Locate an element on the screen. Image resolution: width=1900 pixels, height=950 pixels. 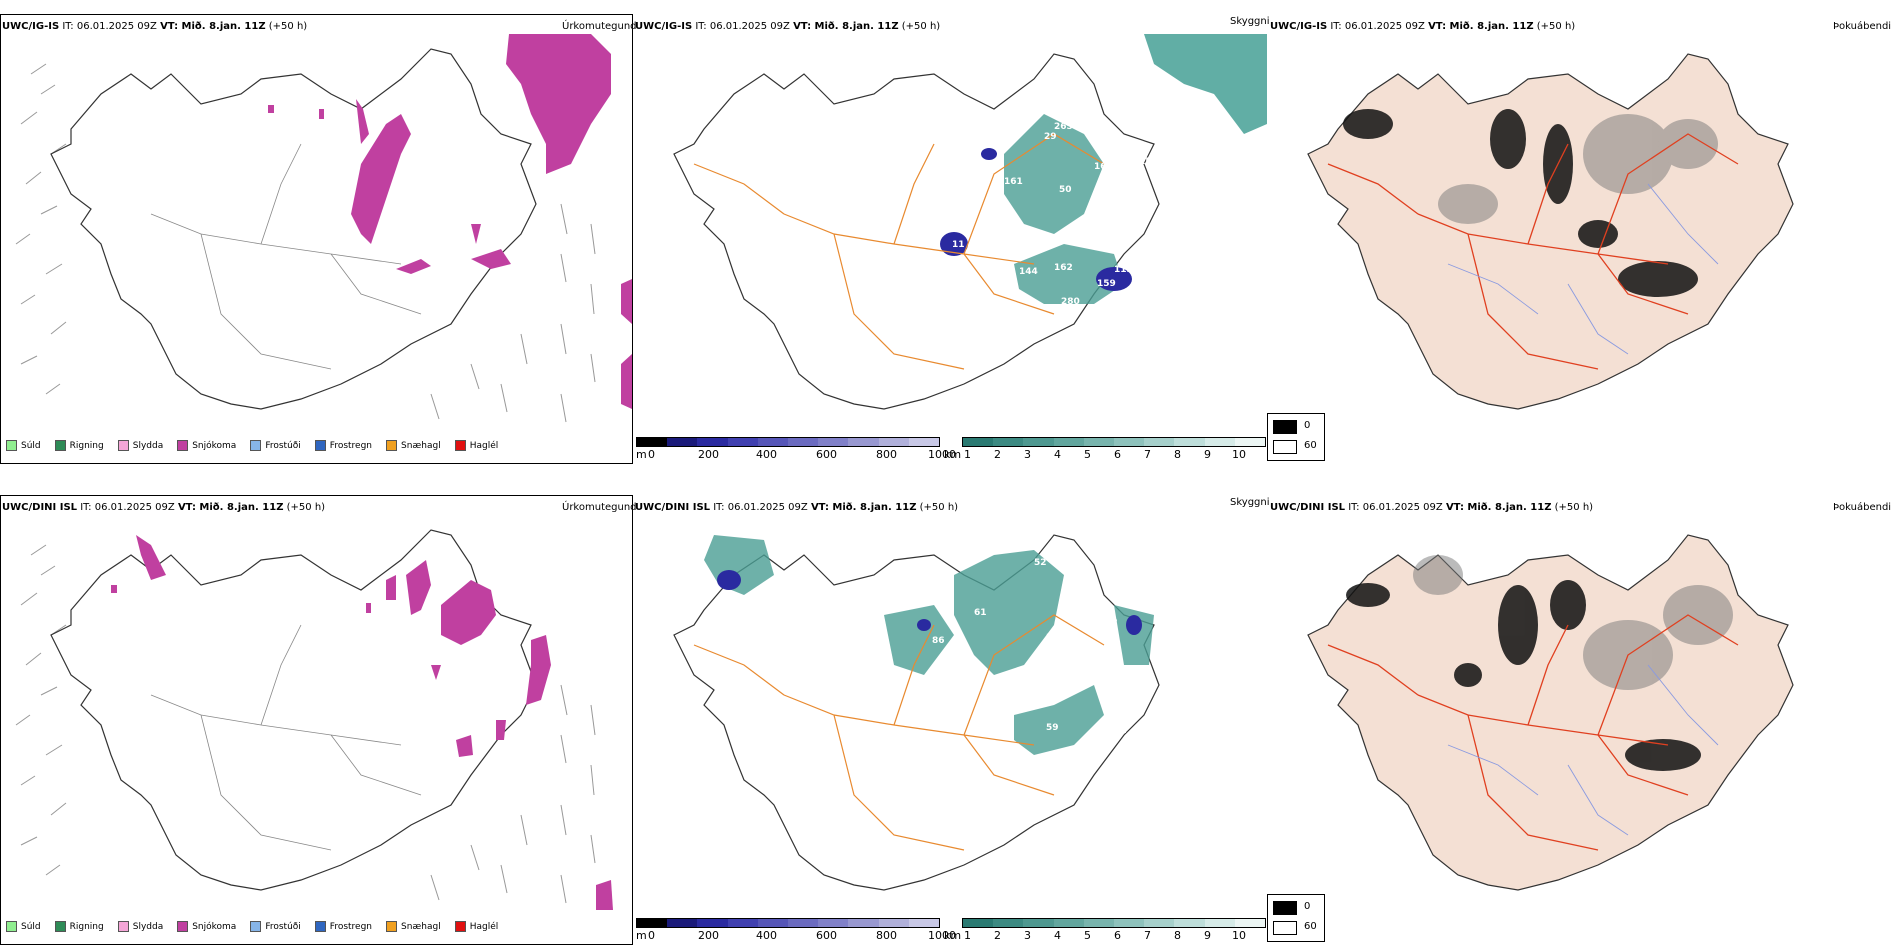
legend-label: Frostregn is located at coordinates (351, 445).